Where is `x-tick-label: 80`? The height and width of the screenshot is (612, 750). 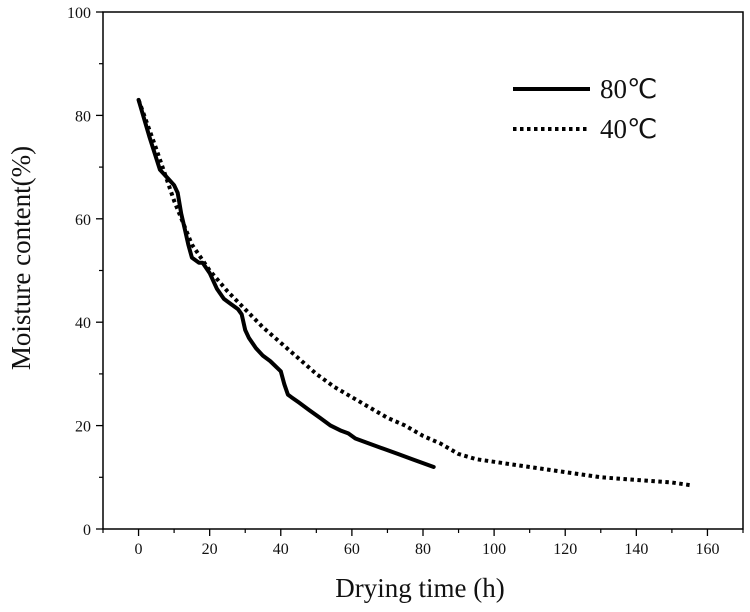
x-tick-label: 80 is located at coordinates (423, 549).